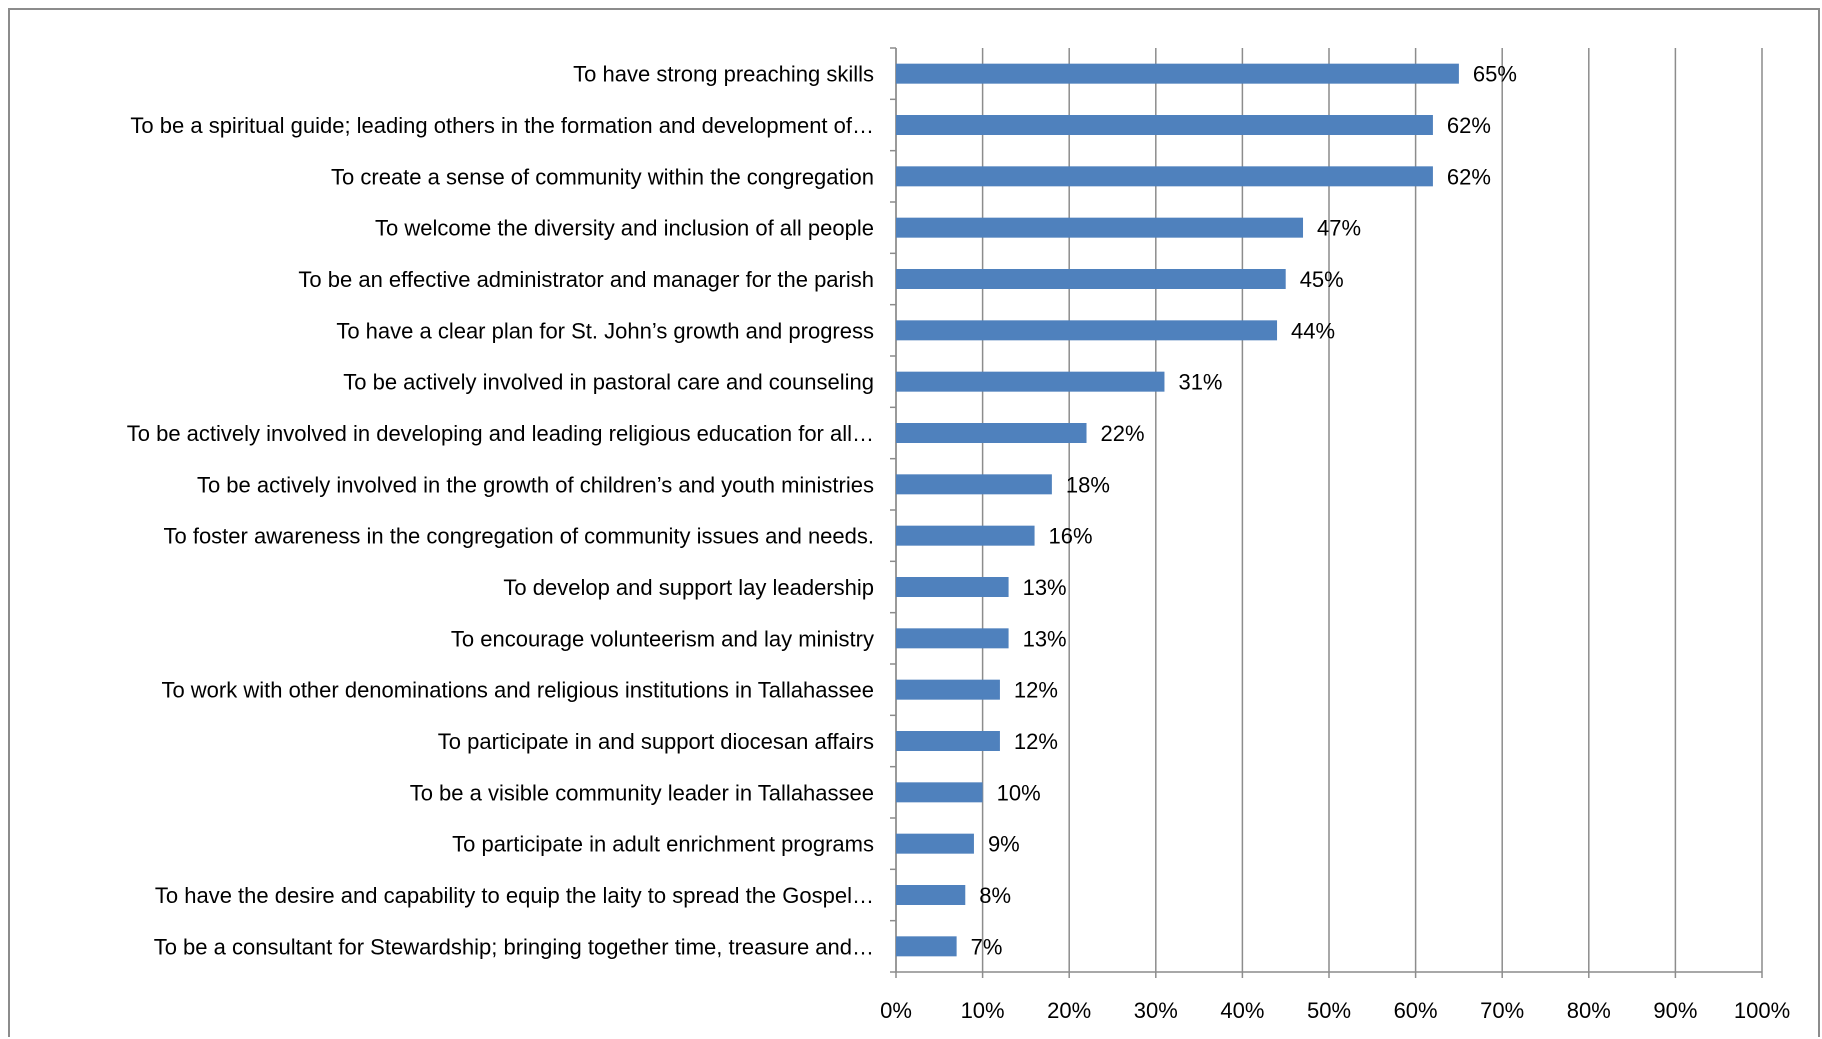 The height and width of the screenshot is (1039, 1822). What do you see at coordinates (1589, 1010) in the screenshot?
I see `x-tick-label: 80%` at bounding box center [1589, 1010].